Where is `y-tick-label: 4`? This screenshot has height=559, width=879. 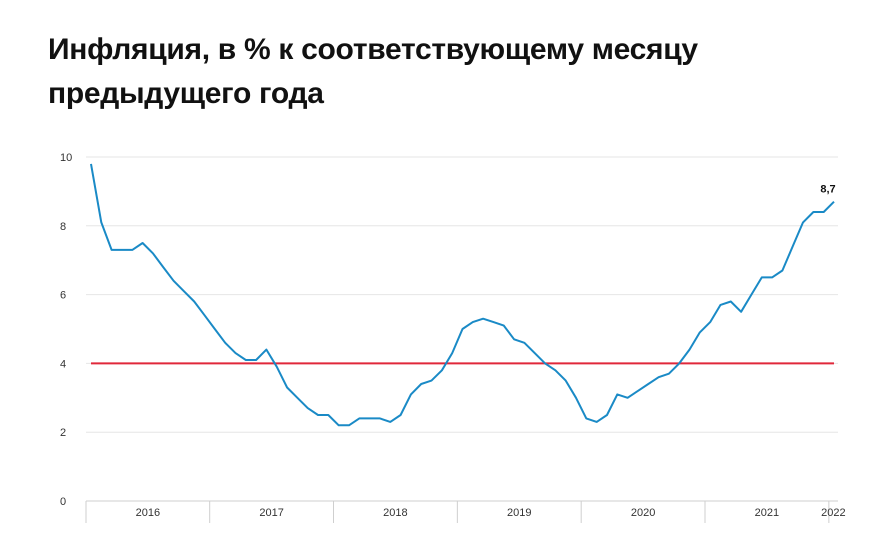
y-tick-label: 4 is located at coordinates (63, 364).